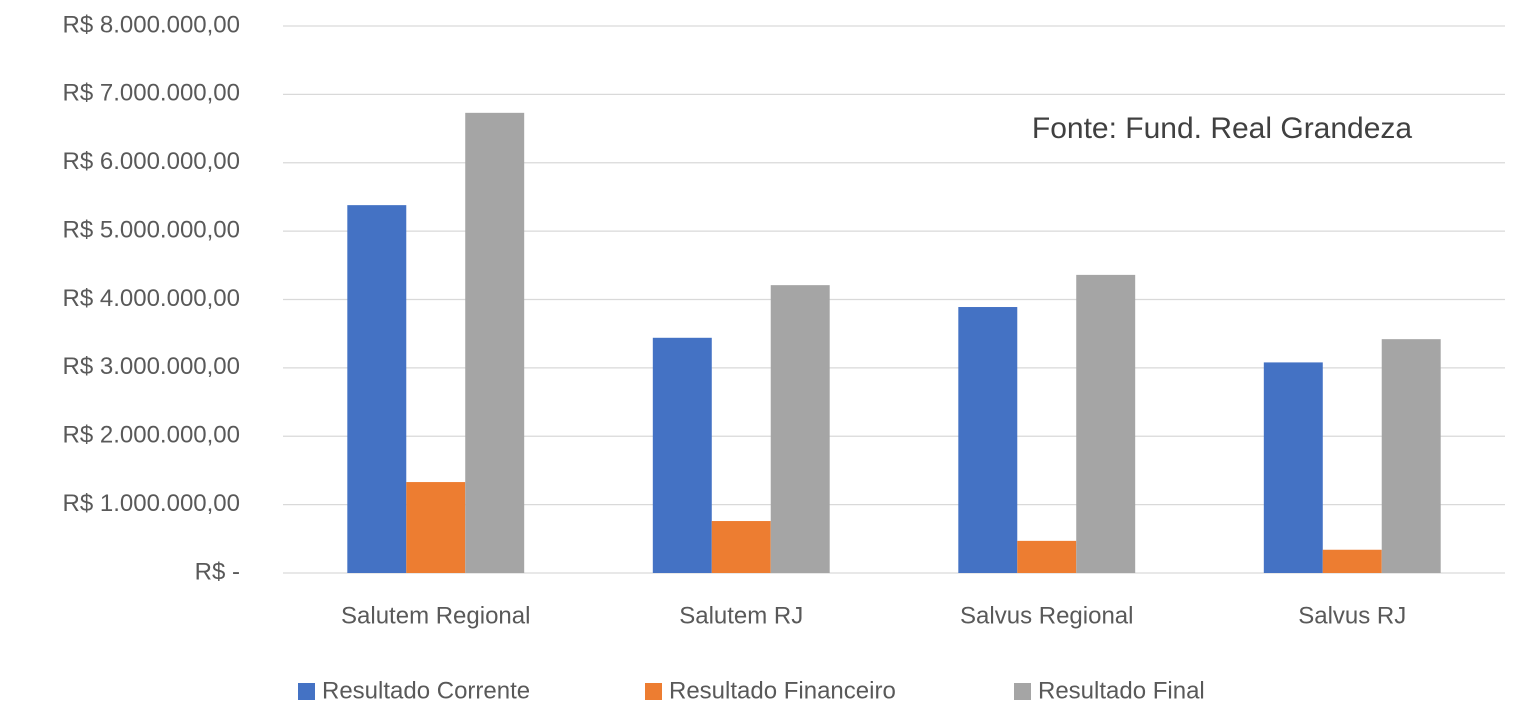 The image size is (1522, 710). I want to click on y-tick-label: R$ 4.000.000,00, so click(151, 298).